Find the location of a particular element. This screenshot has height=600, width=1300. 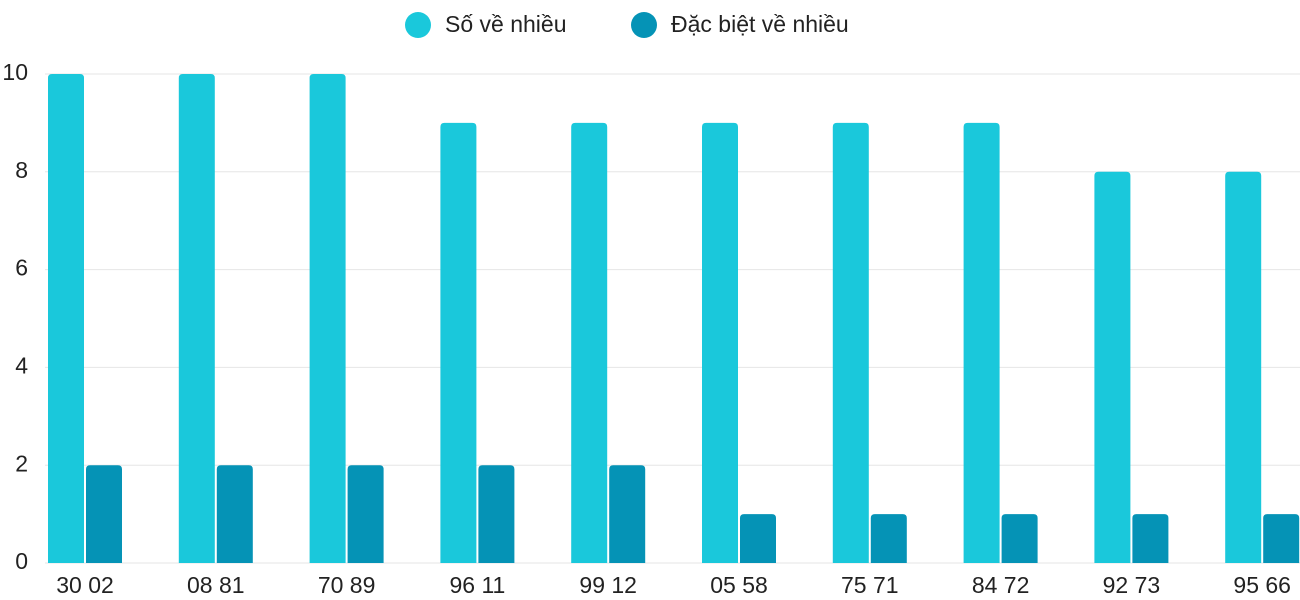

x-tick-label: 08 81 is located at coordinates (216, 585).